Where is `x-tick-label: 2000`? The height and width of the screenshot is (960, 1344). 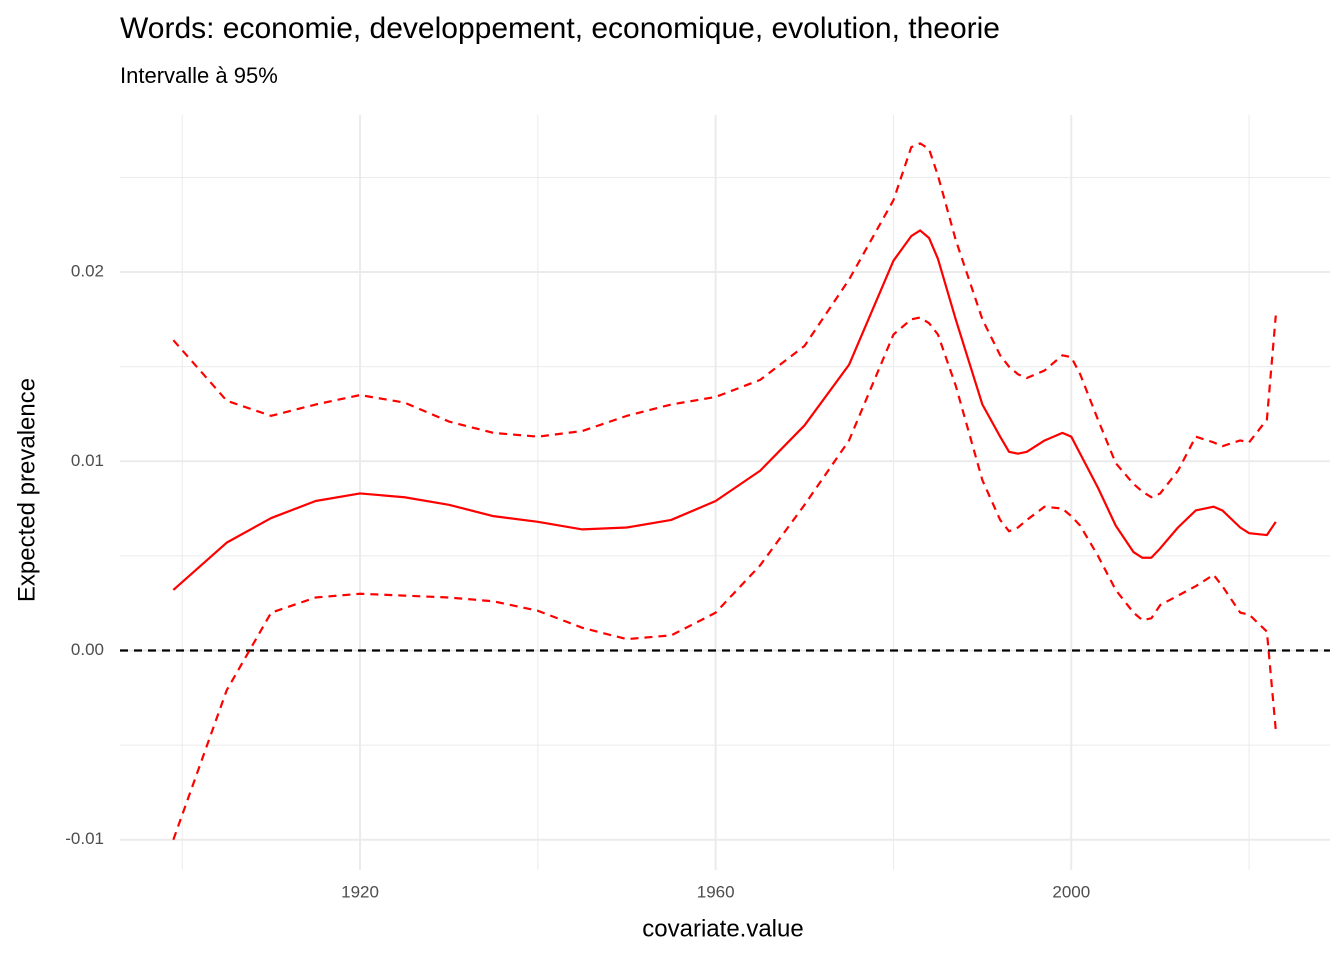
x-tick-label: 2000 is located at coordinates (1071, 891).